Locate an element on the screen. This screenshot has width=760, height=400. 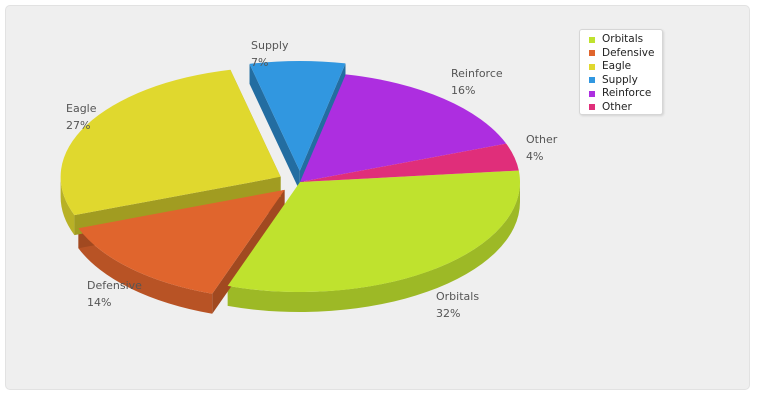
slice-label-name: Eagle is located at coordinates (81, 108).